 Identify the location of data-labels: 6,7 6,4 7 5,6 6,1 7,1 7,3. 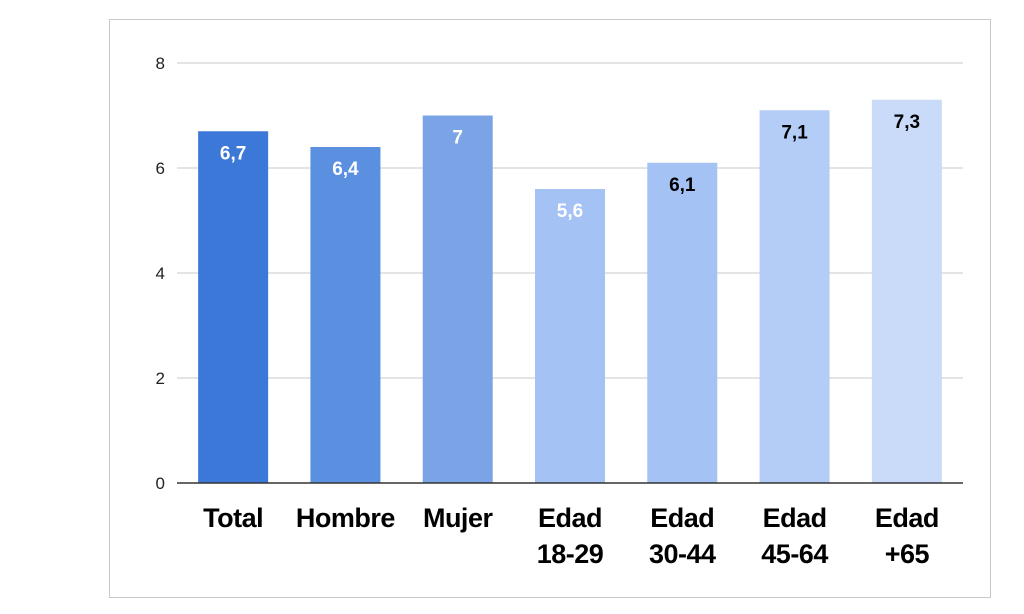
(570, 167).